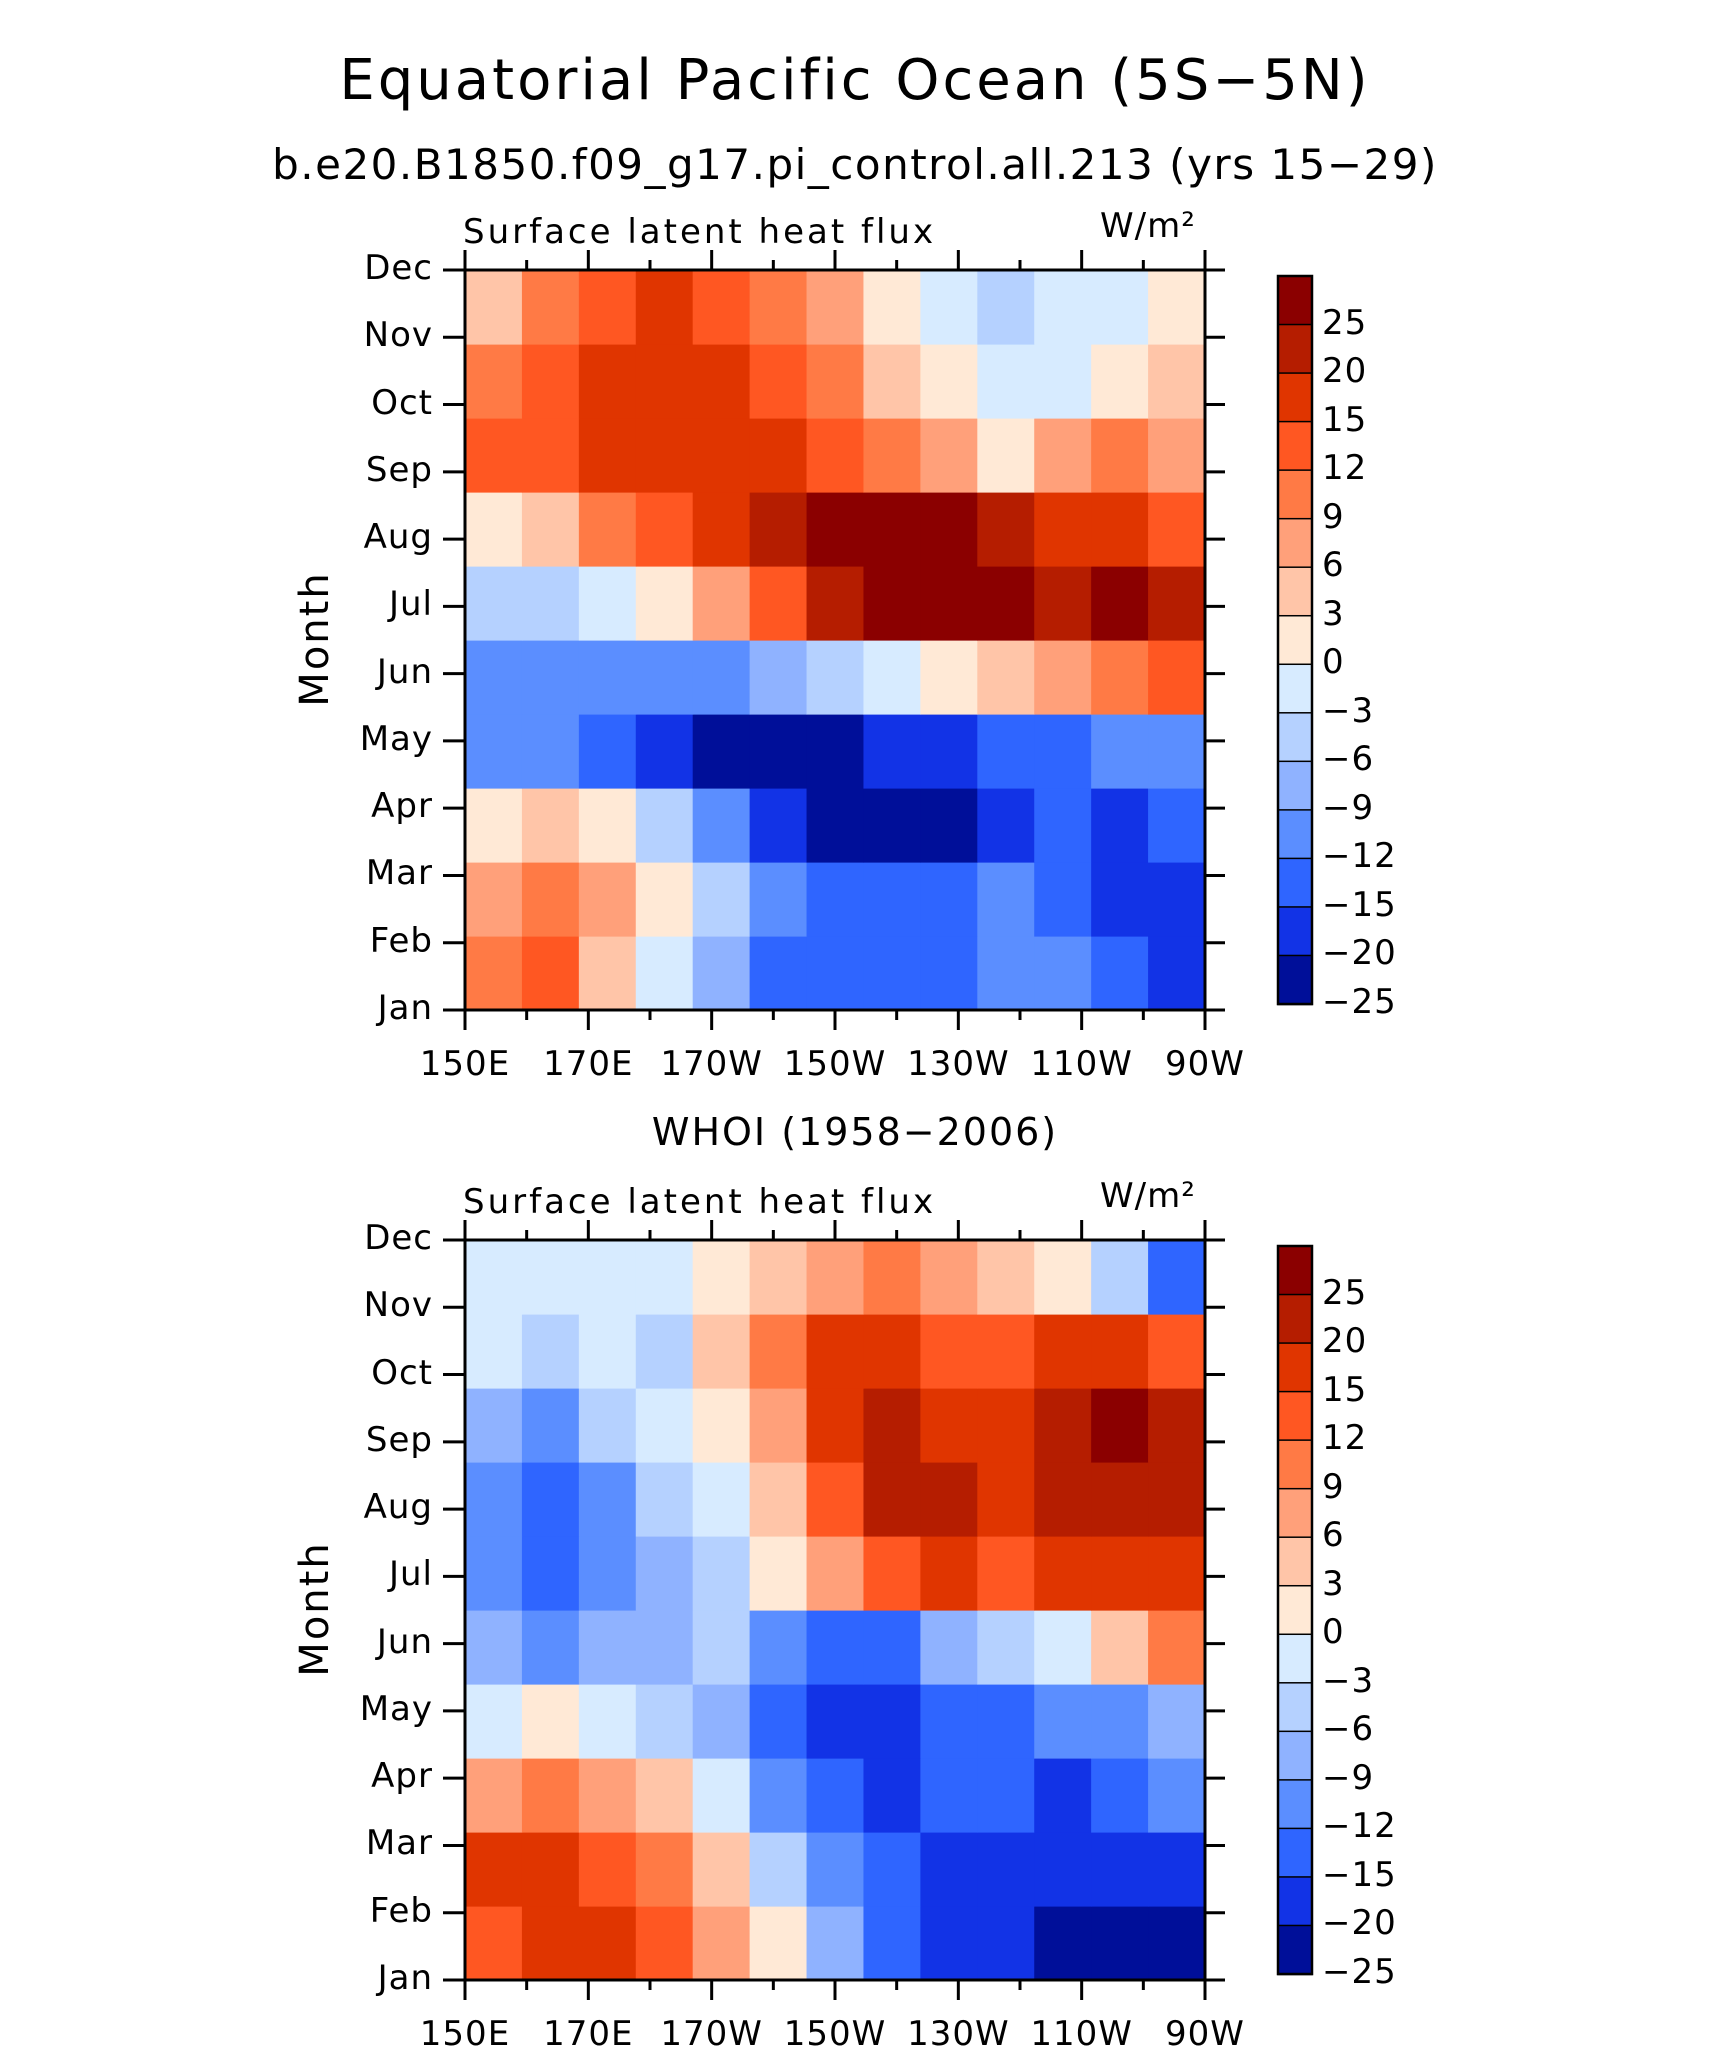 This screenshot has height=2059, width=1710. Describe the element at coordinates (1359, 856) in the screenshot. I see `colorbar-label: −12` at that location.